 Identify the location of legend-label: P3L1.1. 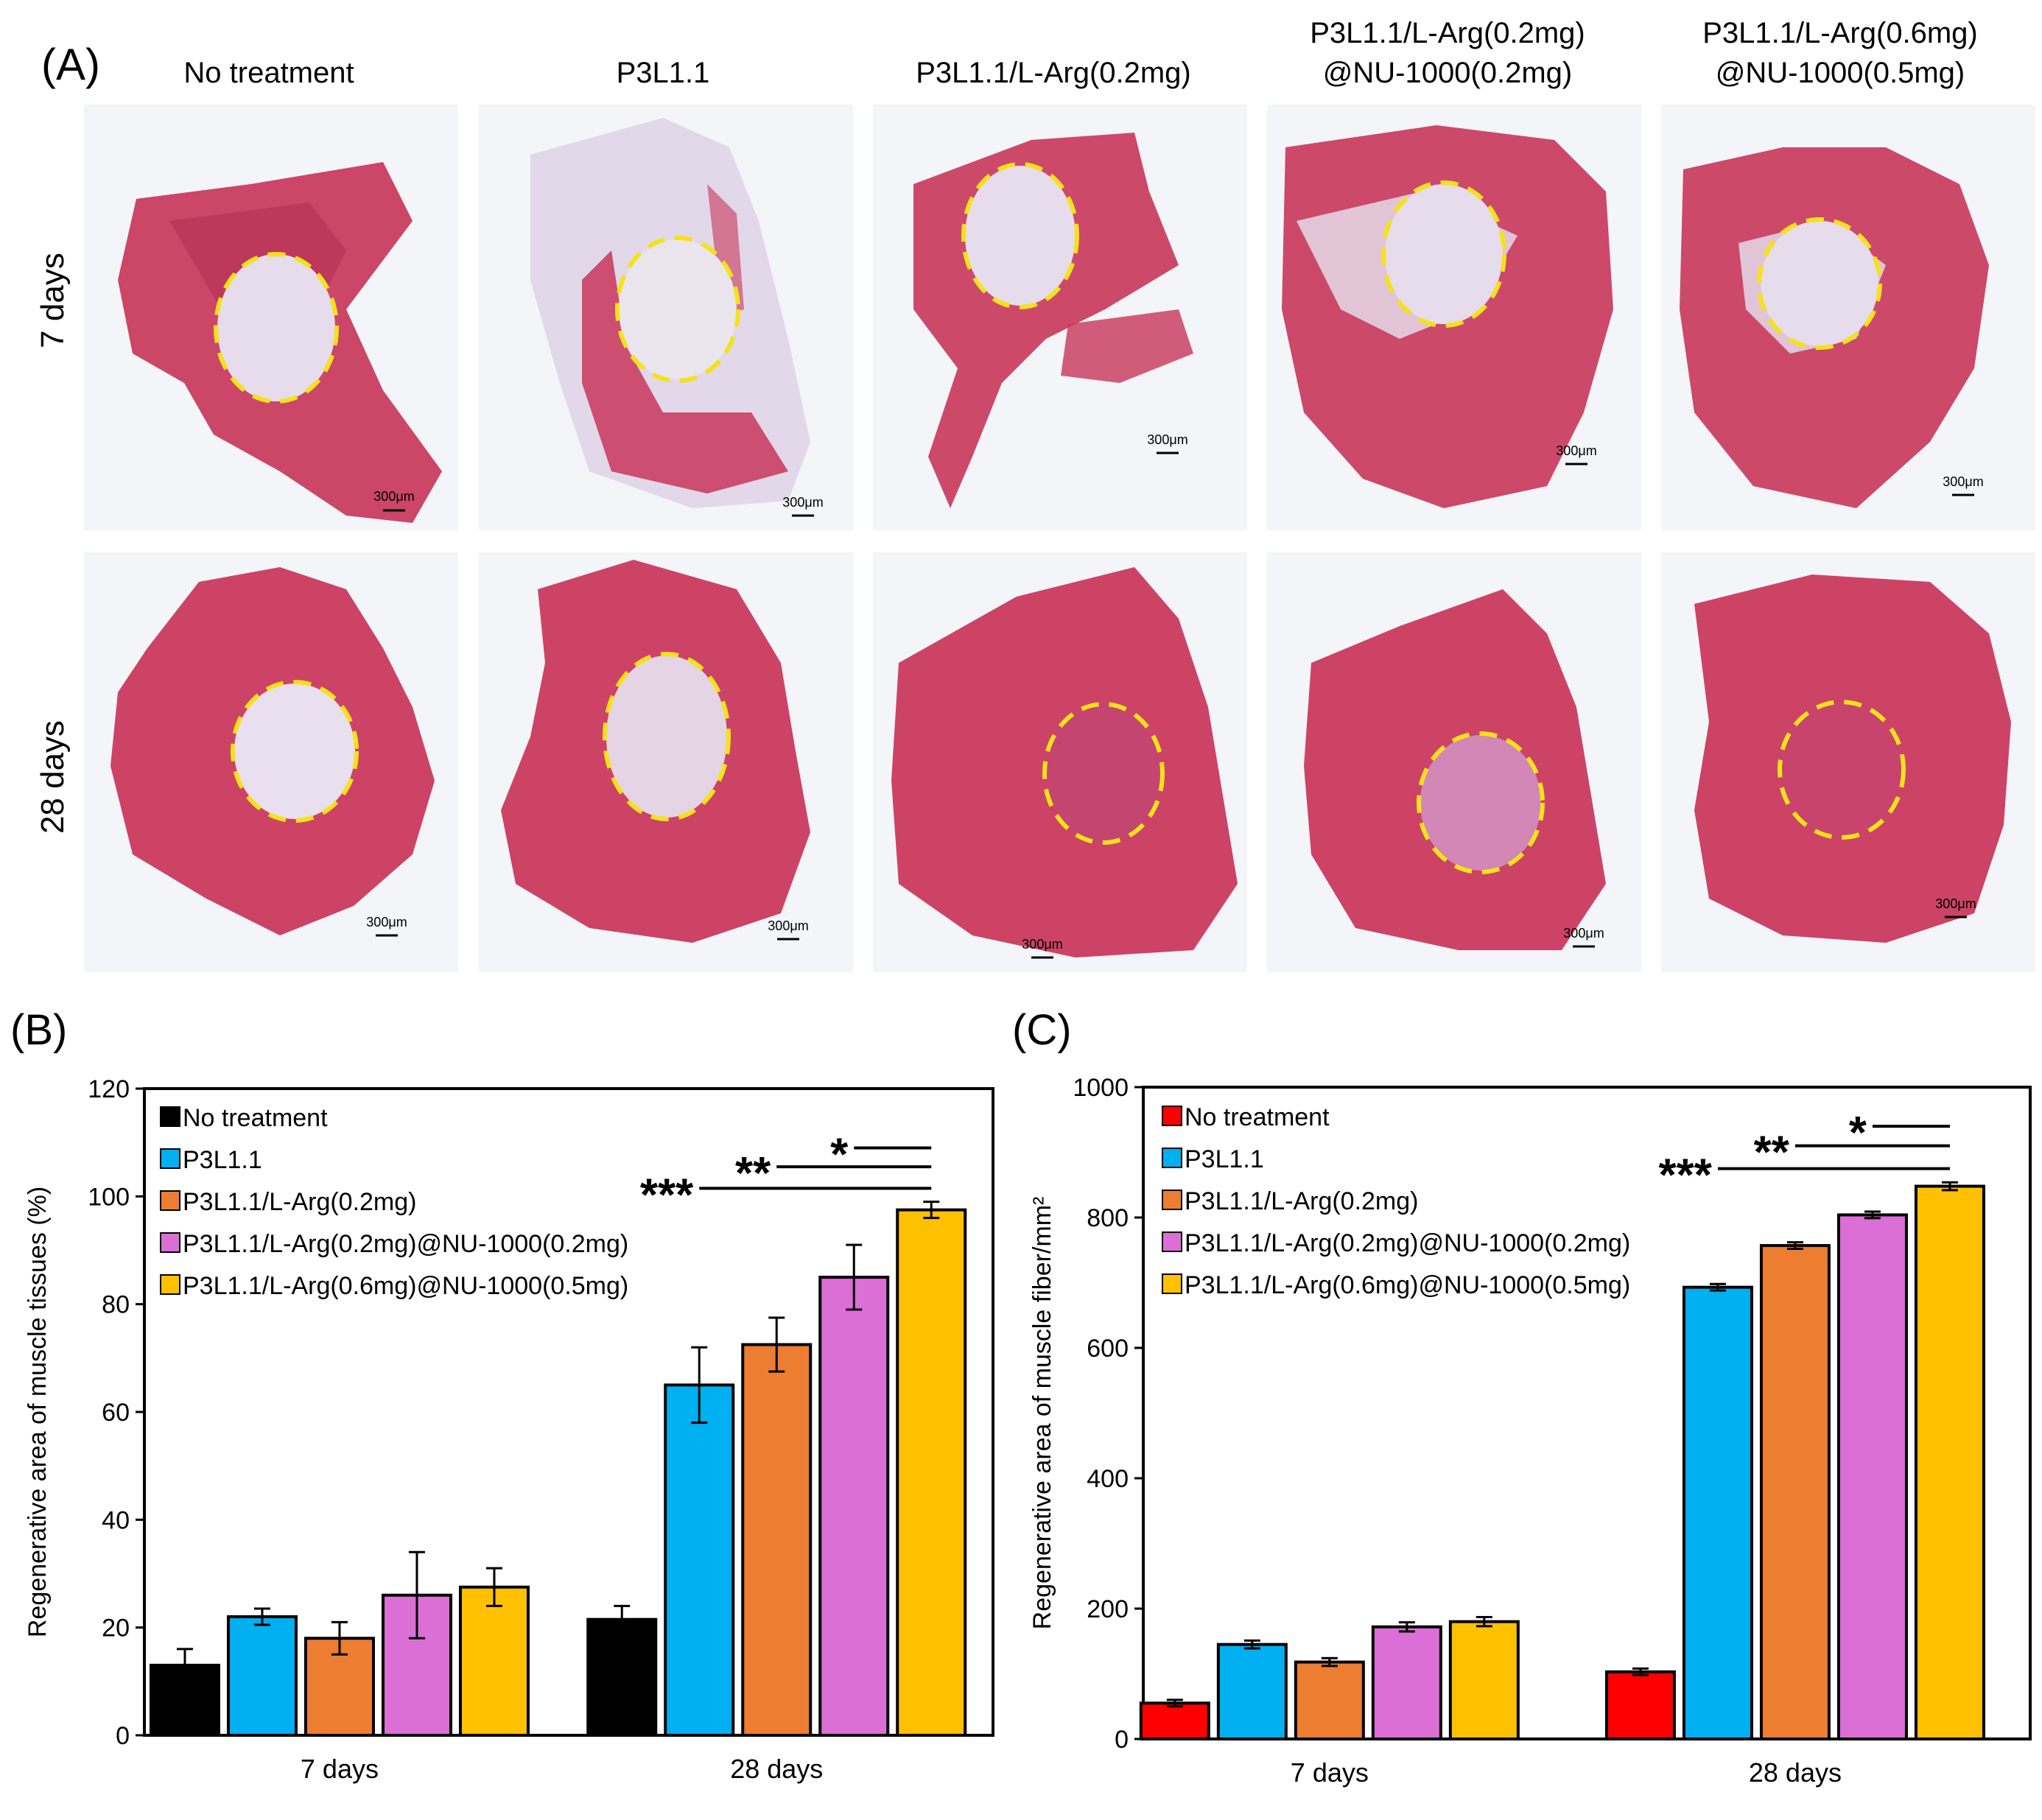
(222, 1160).